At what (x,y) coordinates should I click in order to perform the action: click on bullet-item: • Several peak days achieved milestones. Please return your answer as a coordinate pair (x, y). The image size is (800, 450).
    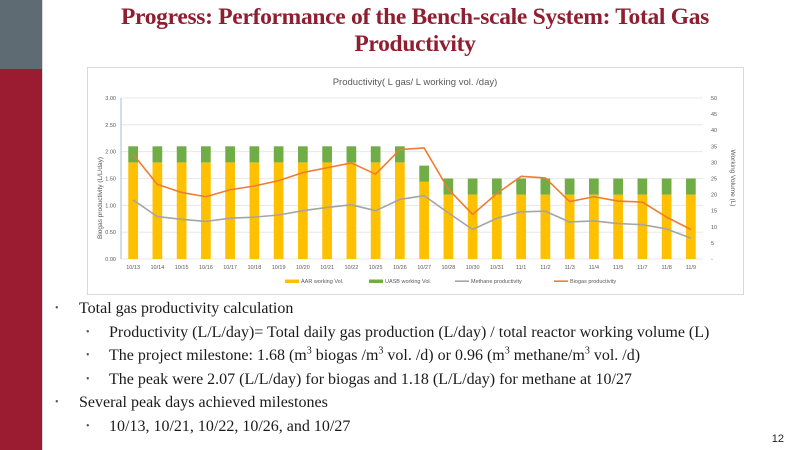
    Looking at the image, I should click on (425, 403).